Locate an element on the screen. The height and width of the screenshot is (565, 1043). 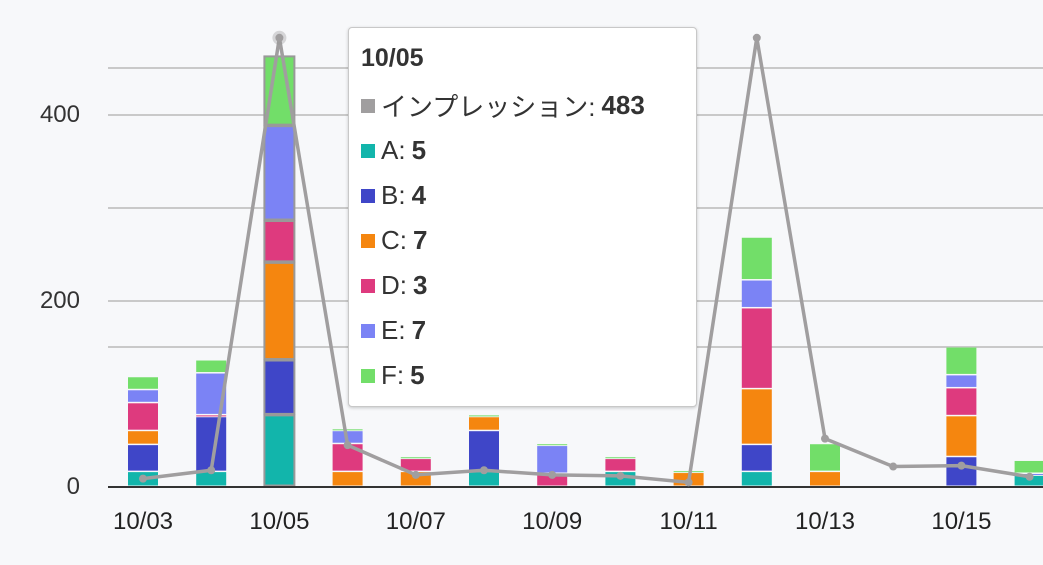
y-tick-label: 400 is located at coordinates (59, 114).